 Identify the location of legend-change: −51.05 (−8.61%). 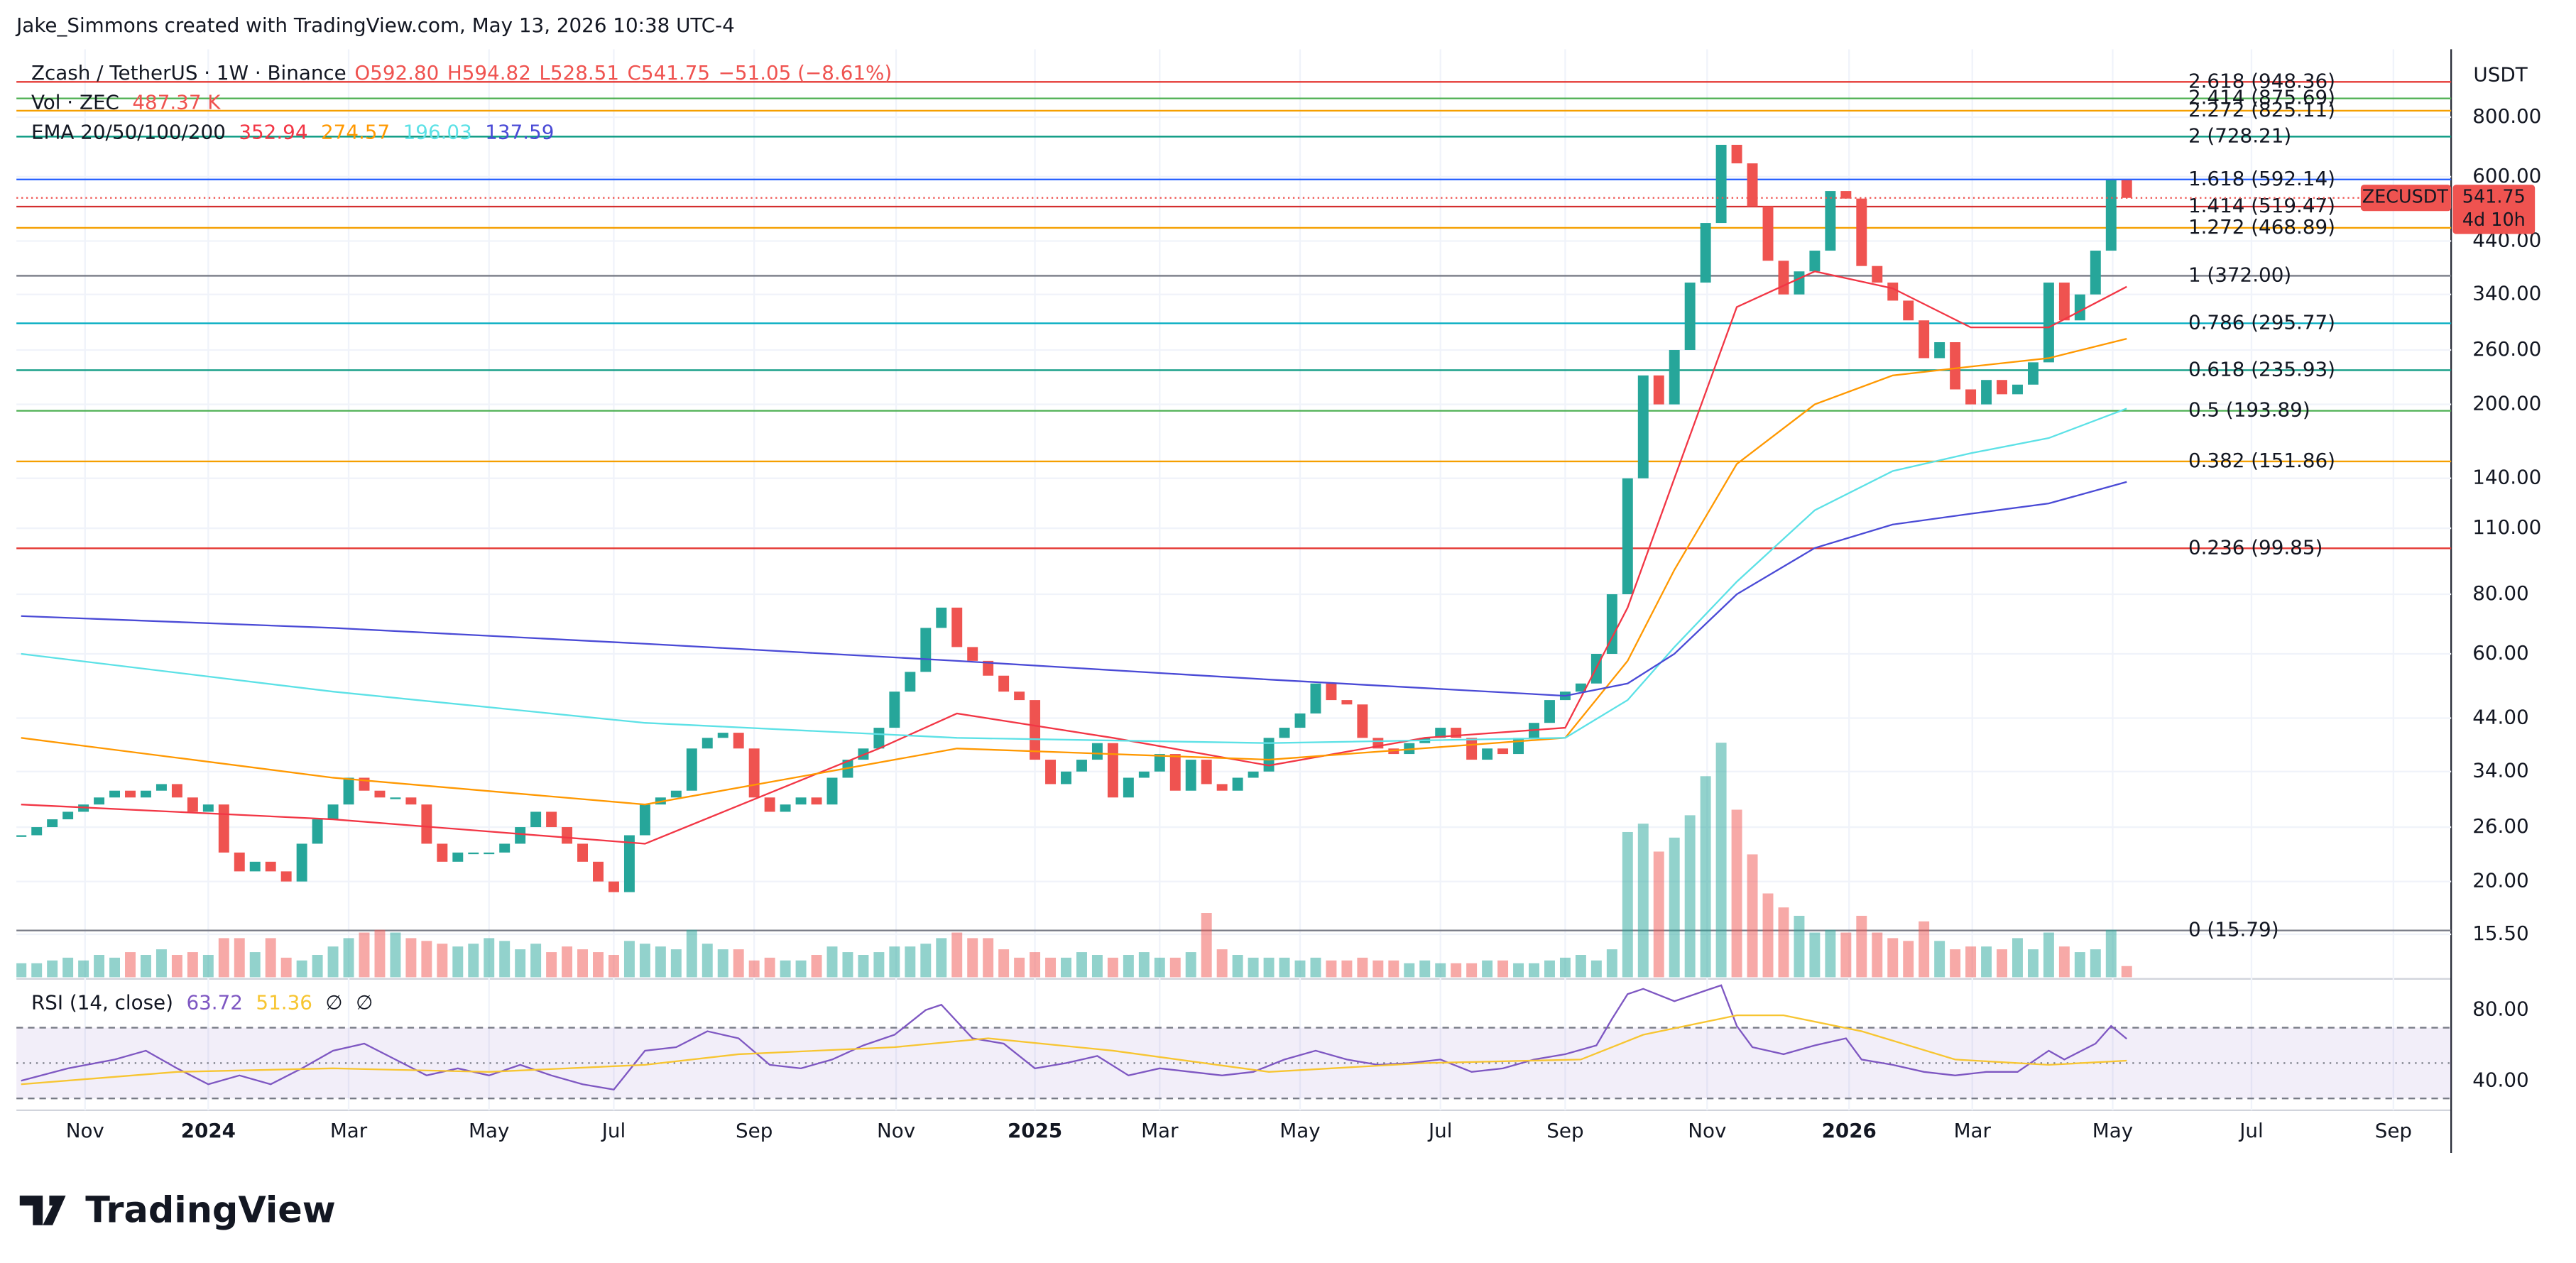
(806, 72).